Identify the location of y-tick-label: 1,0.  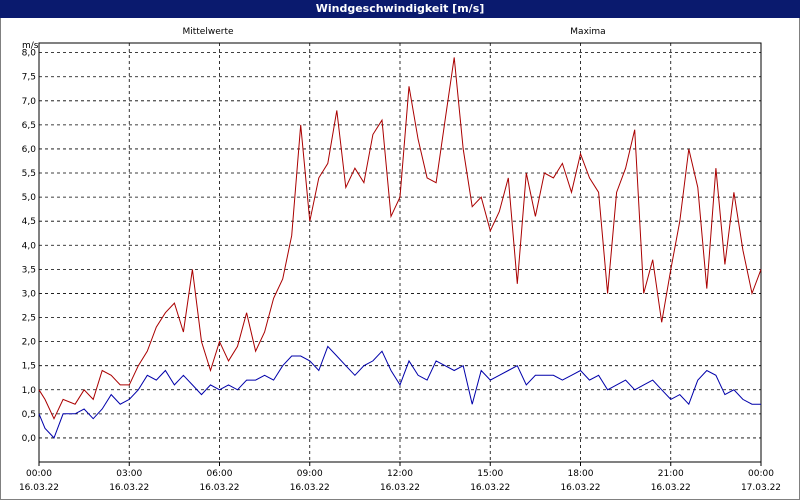
(29, 391).